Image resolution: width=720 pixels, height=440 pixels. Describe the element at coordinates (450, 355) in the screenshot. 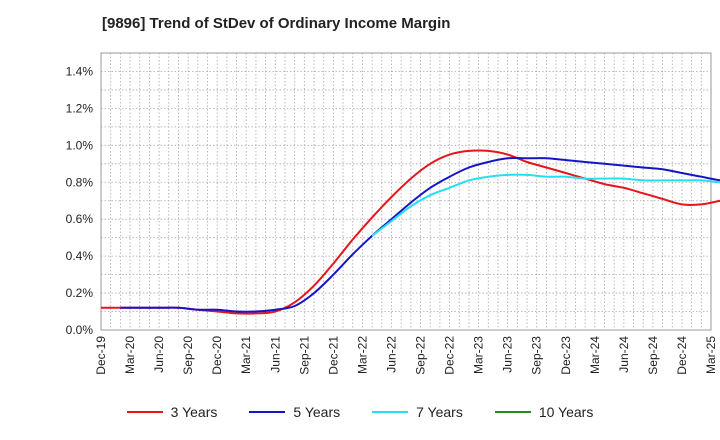

I see `x-tick-label: Dec-22` at that location.